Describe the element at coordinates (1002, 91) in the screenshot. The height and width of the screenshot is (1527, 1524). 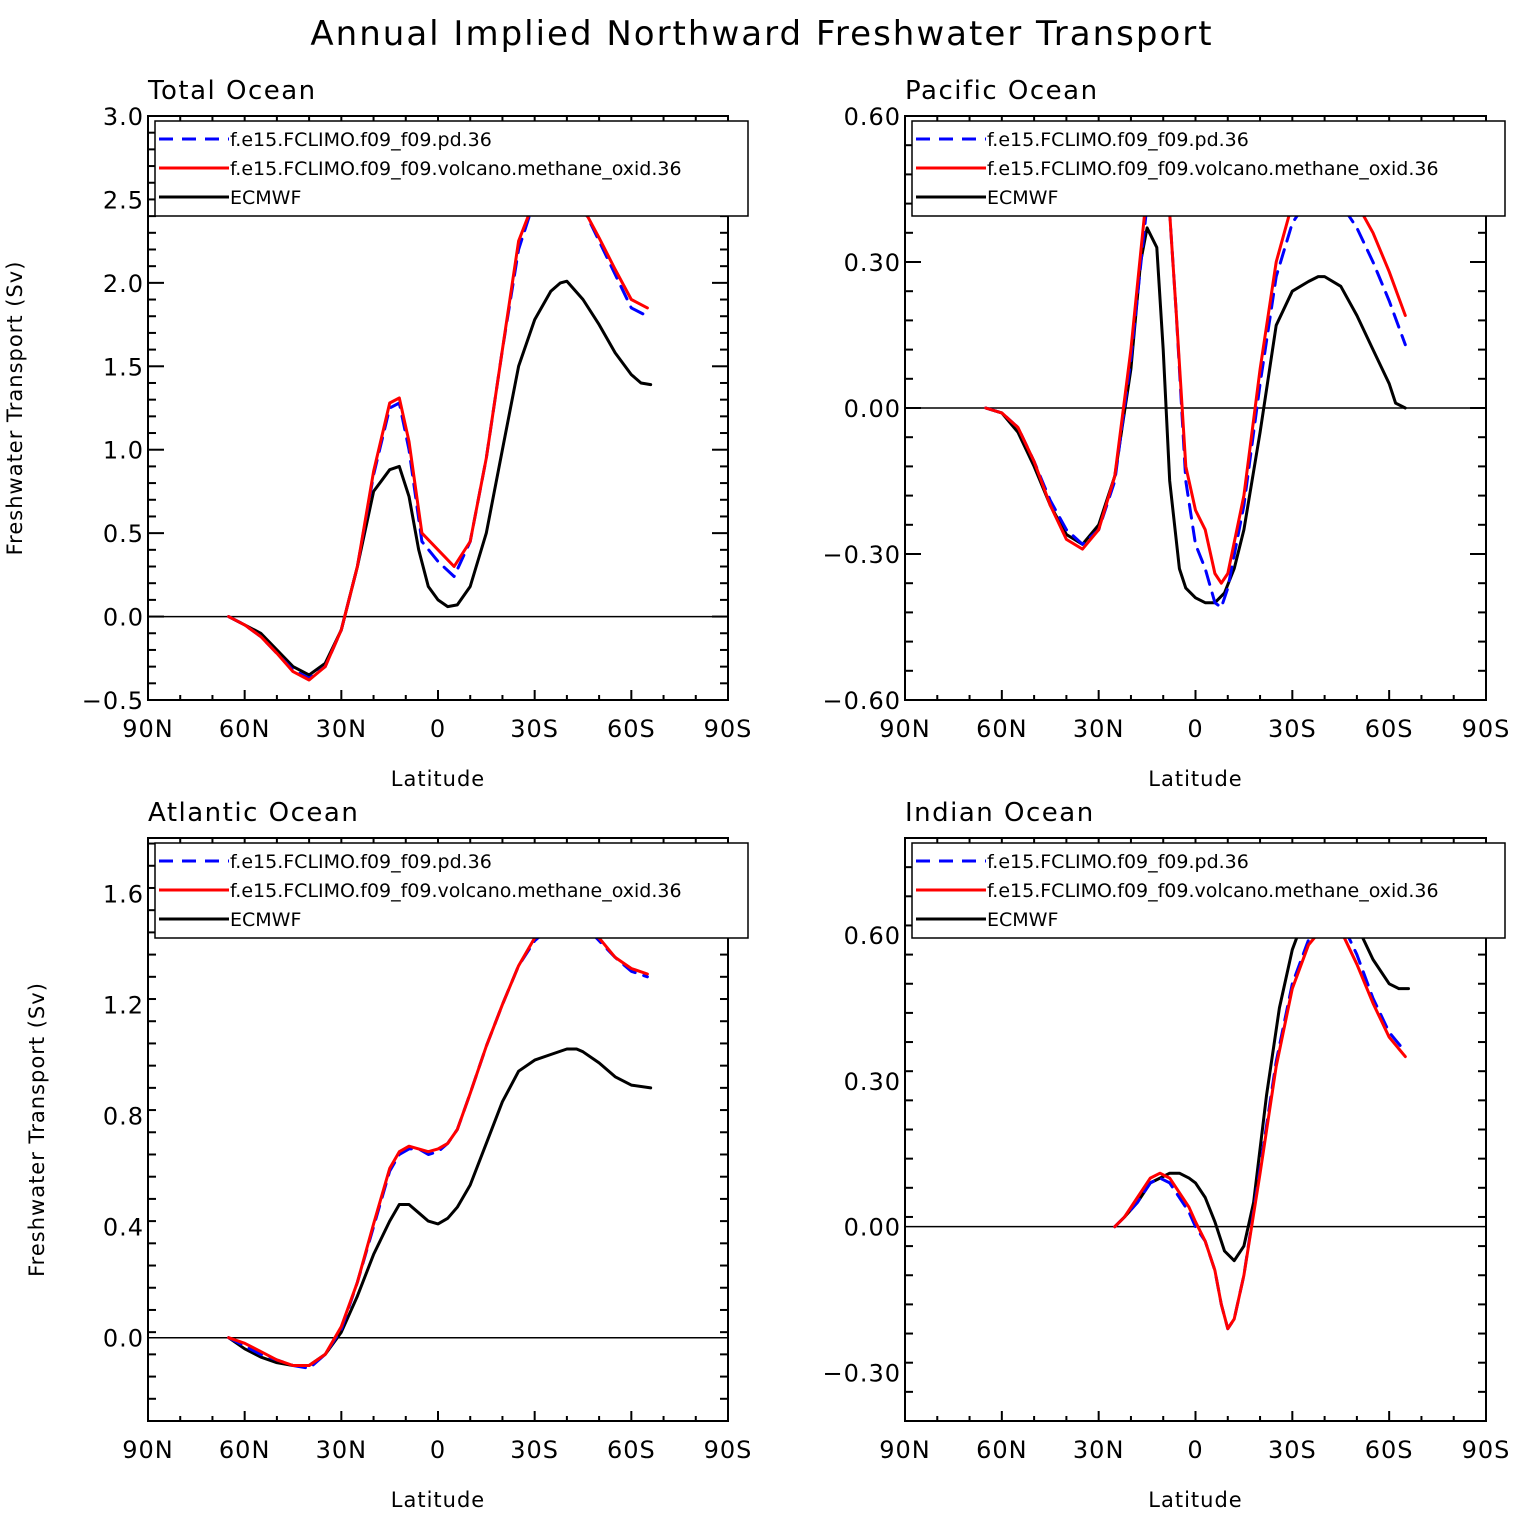
I see `panel-title: Pacific Ocean` at that location.